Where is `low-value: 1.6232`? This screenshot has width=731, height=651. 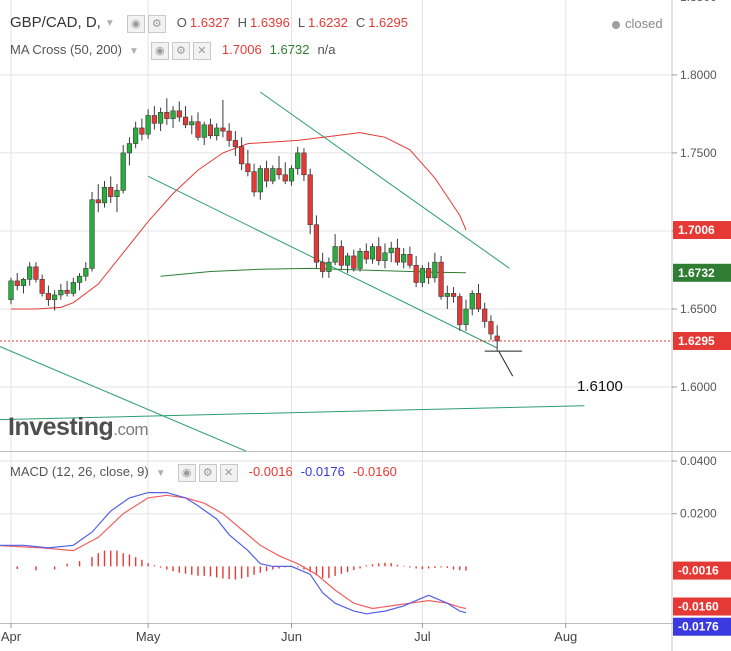 low-value: 1.6232 is located at coordinates (328, 22).